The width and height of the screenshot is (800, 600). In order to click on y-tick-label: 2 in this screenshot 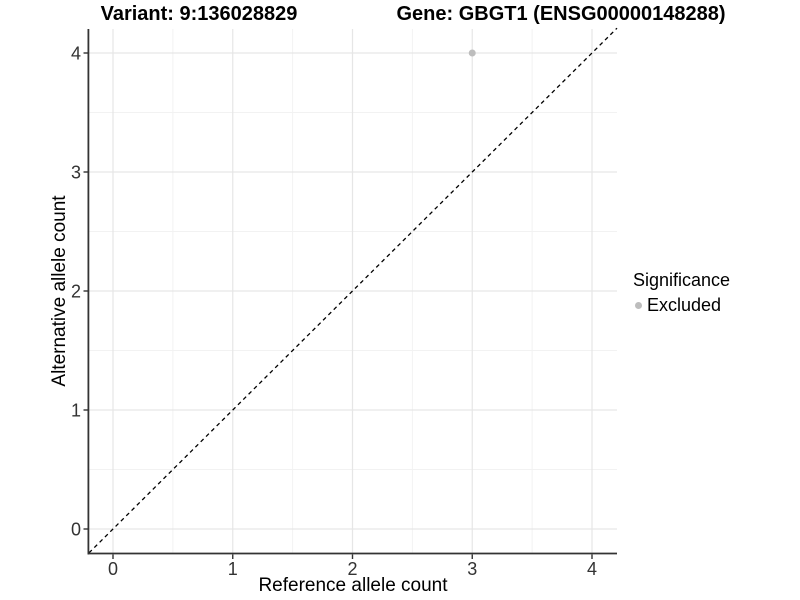, I will do `click(76, 292)`.